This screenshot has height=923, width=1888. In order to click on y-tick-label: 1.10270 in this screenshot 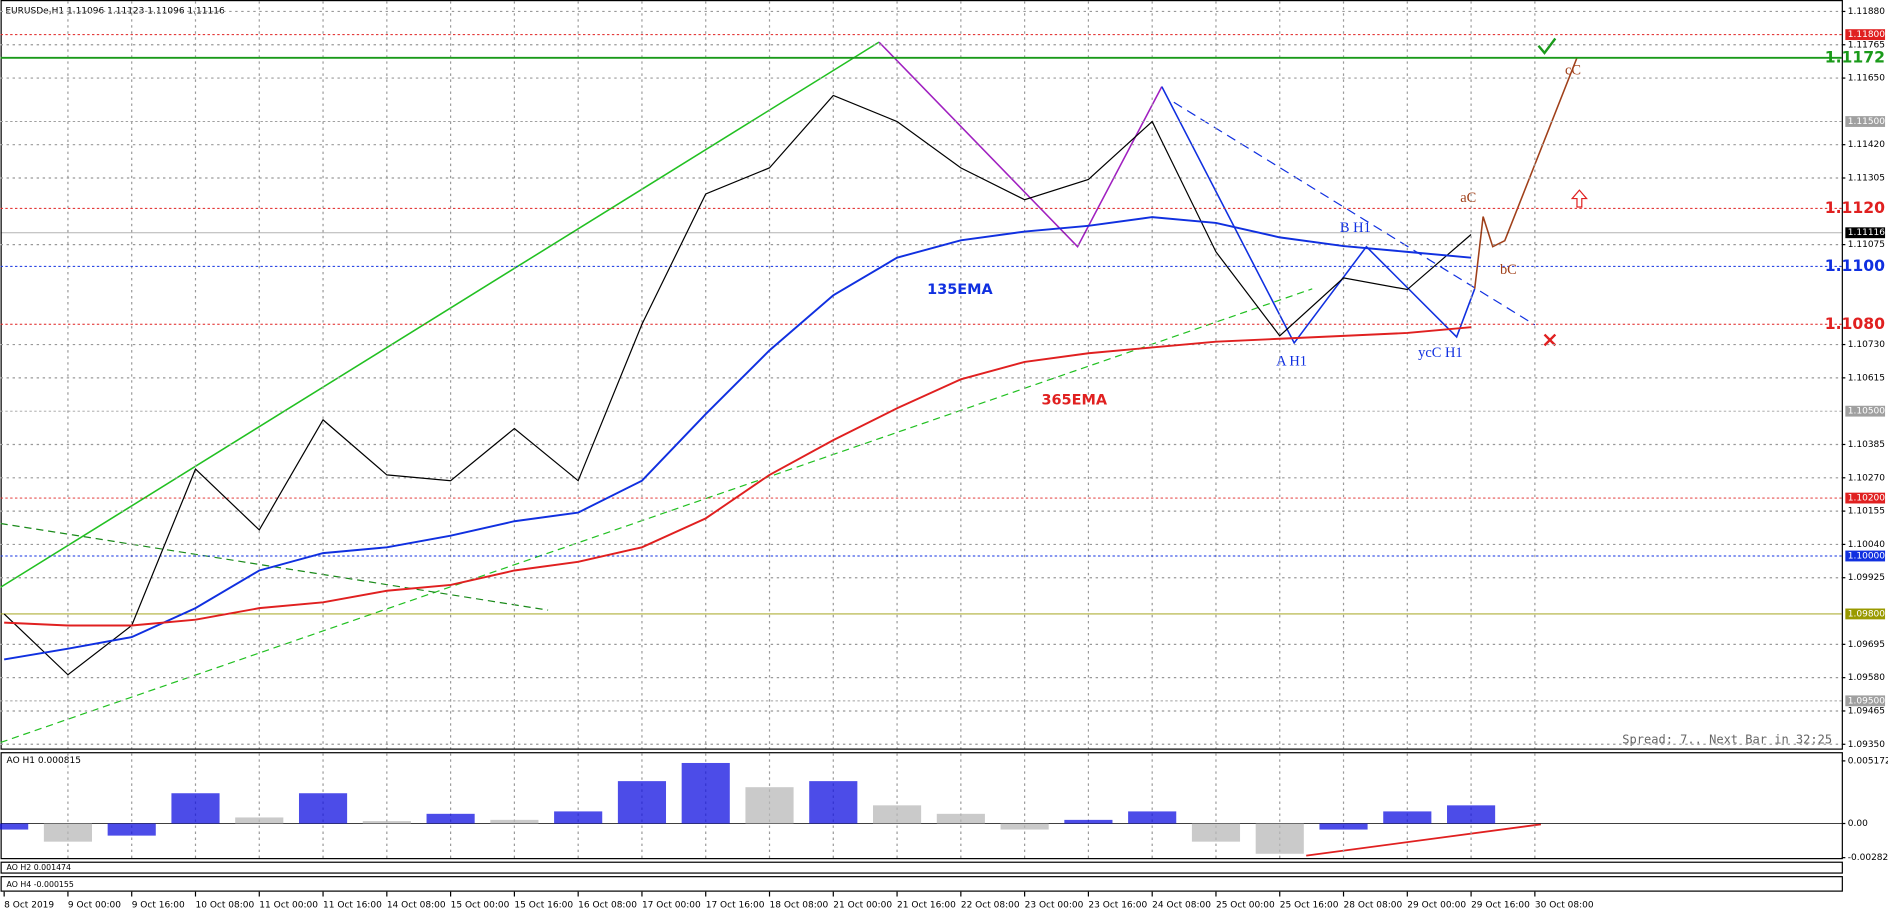, I will do `click(1867, 478)`.